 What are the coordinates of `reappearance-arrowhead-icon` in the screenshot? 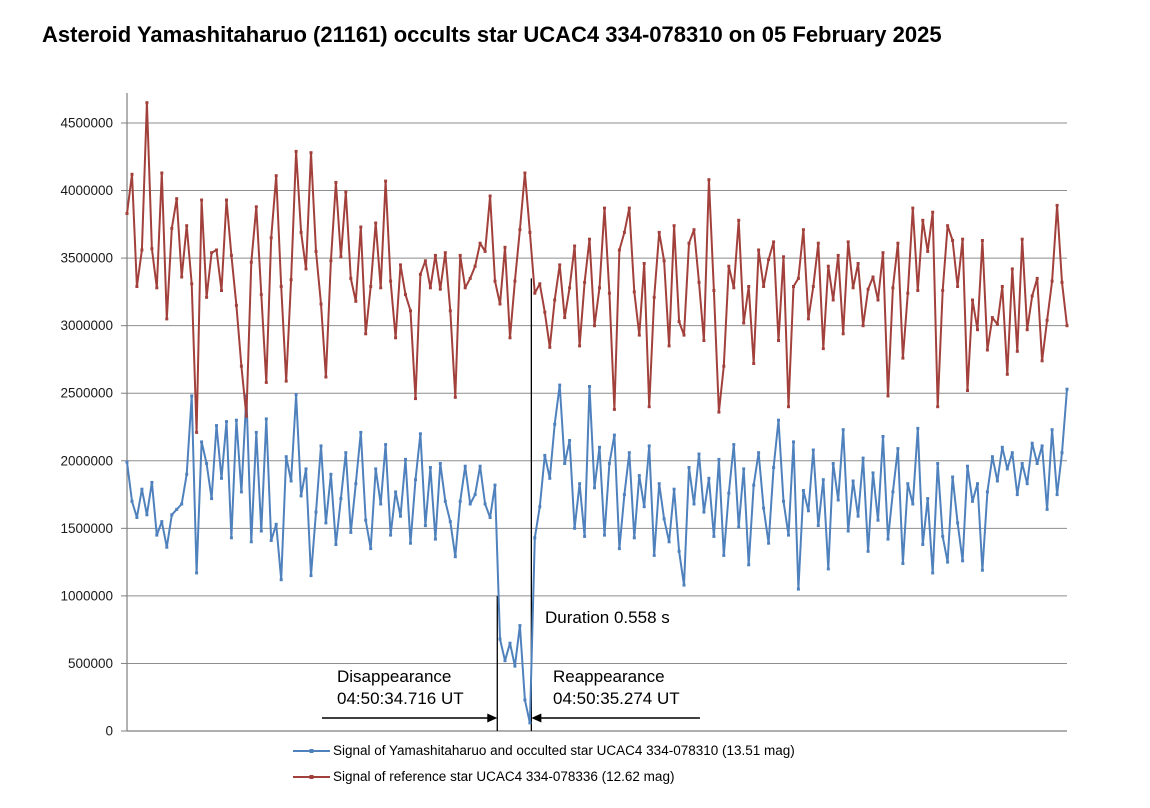 It's located at (536, 718).